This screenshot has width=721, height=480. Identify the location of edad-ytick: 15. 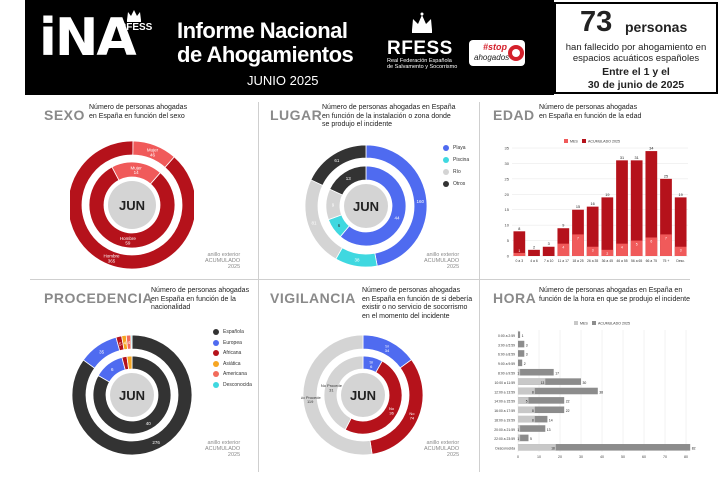
(507, 209).